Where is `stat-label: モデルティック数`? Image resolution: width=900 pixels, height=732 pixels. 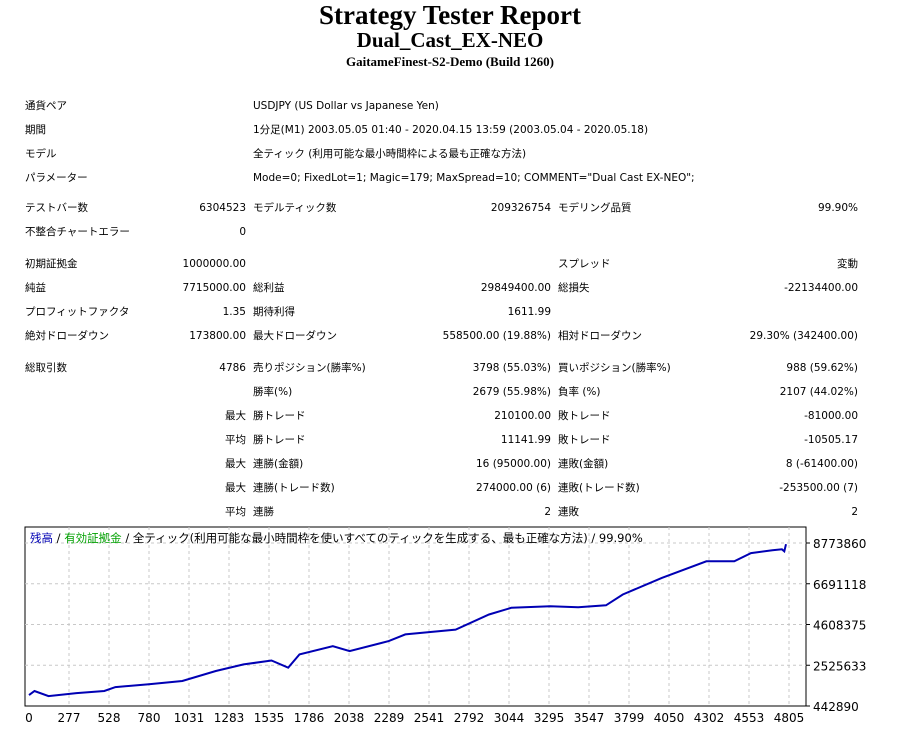
stat-label: モデルティック数 is located at coordinates (295, 208).